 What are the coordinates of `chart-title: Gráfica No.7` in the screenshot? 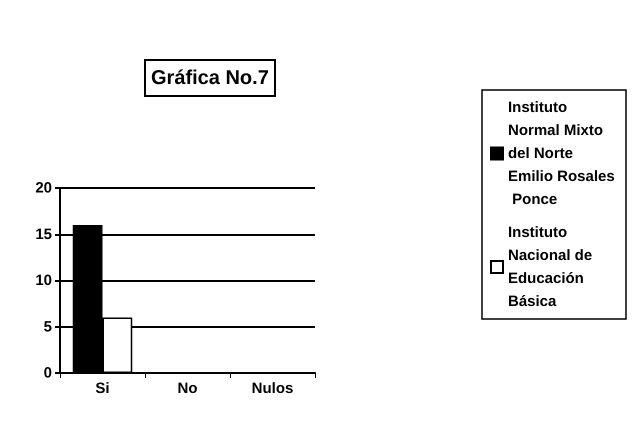 It's located at (210, 78).